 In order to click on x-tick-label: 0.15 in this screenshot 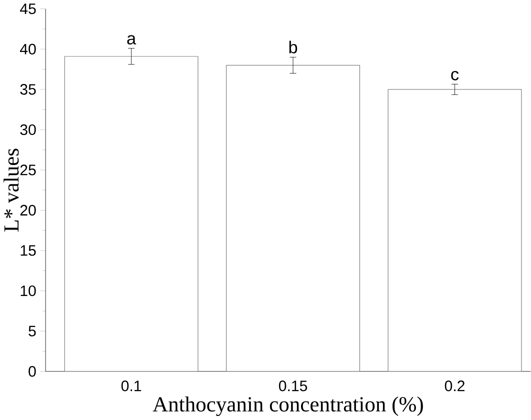, I will do `click(293, 386)`.